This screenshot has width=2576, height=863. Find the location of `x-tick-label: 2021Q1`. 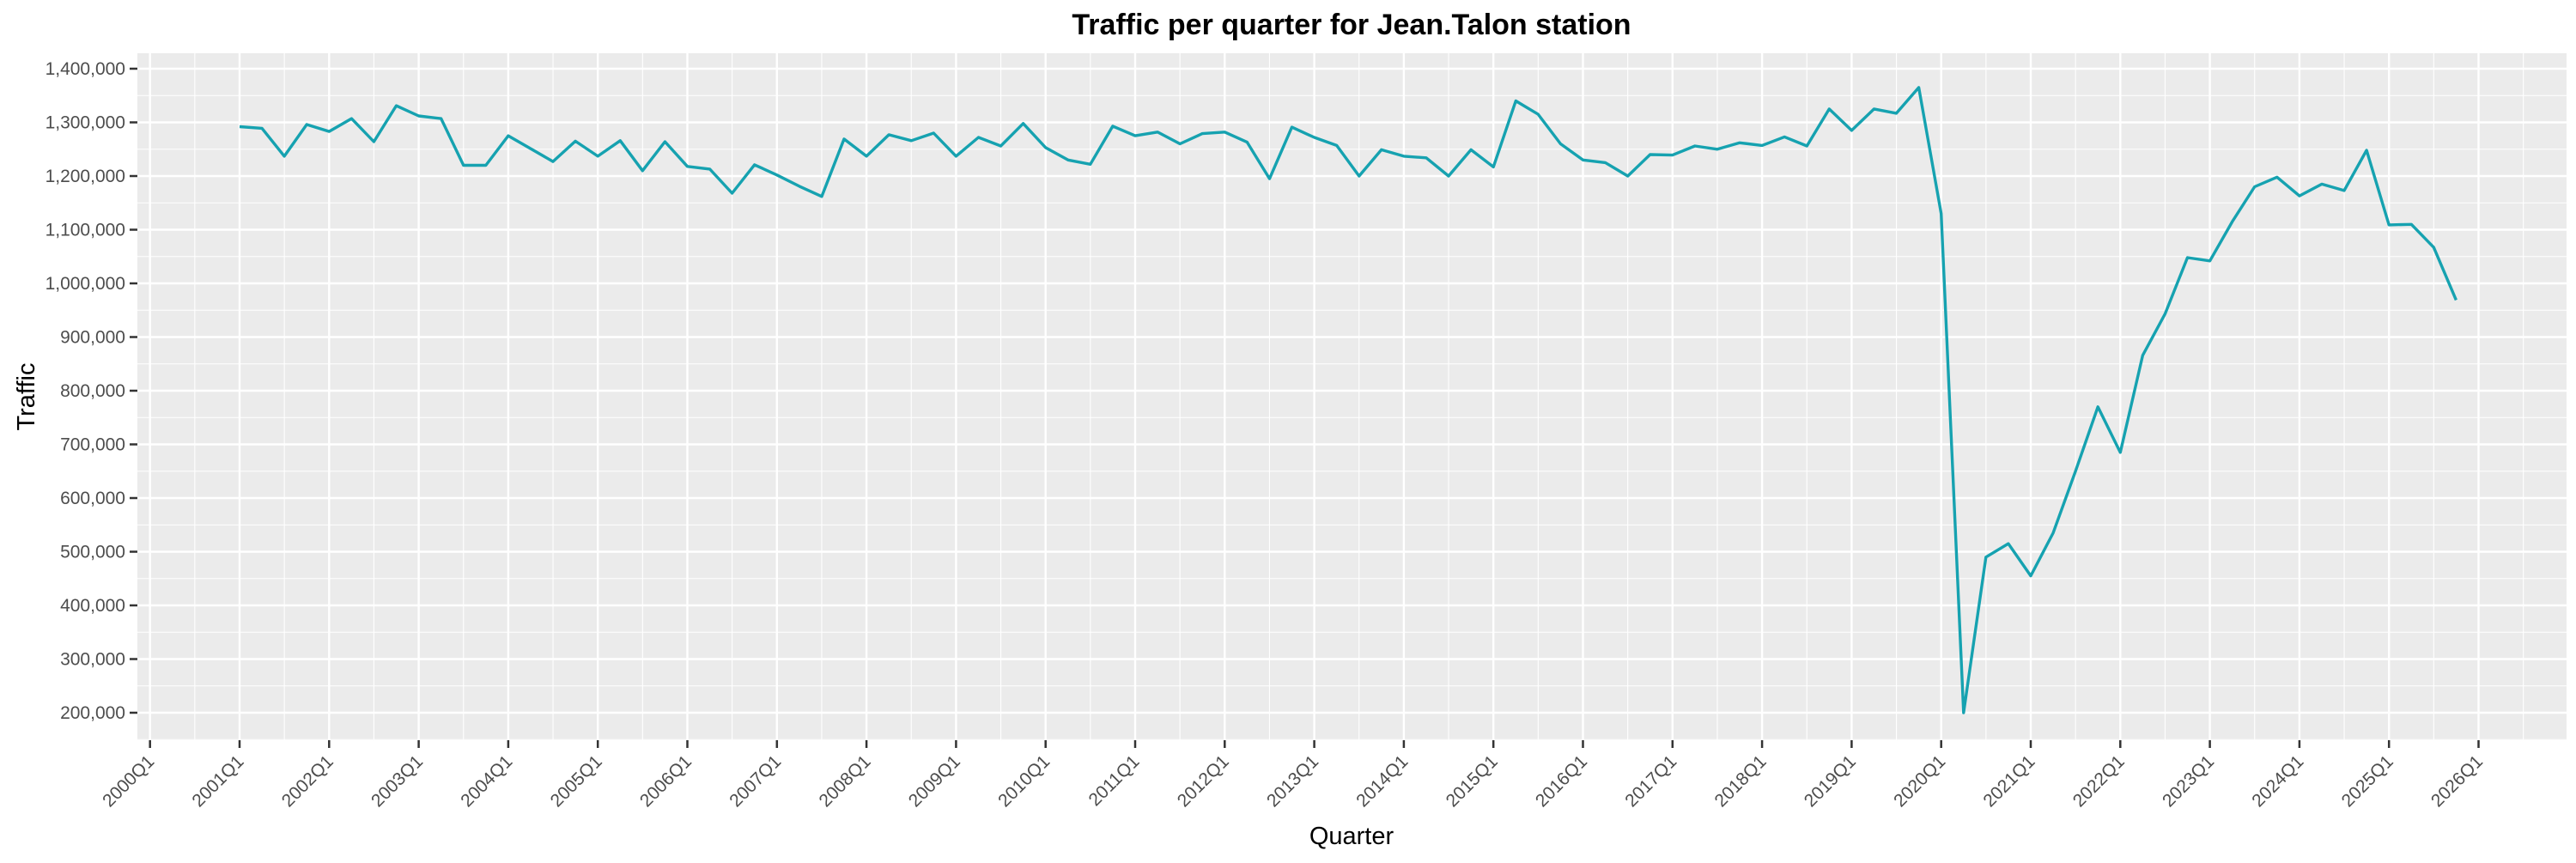

x-tick-label: 2021Q1 is located at coordinates (2009, 781).